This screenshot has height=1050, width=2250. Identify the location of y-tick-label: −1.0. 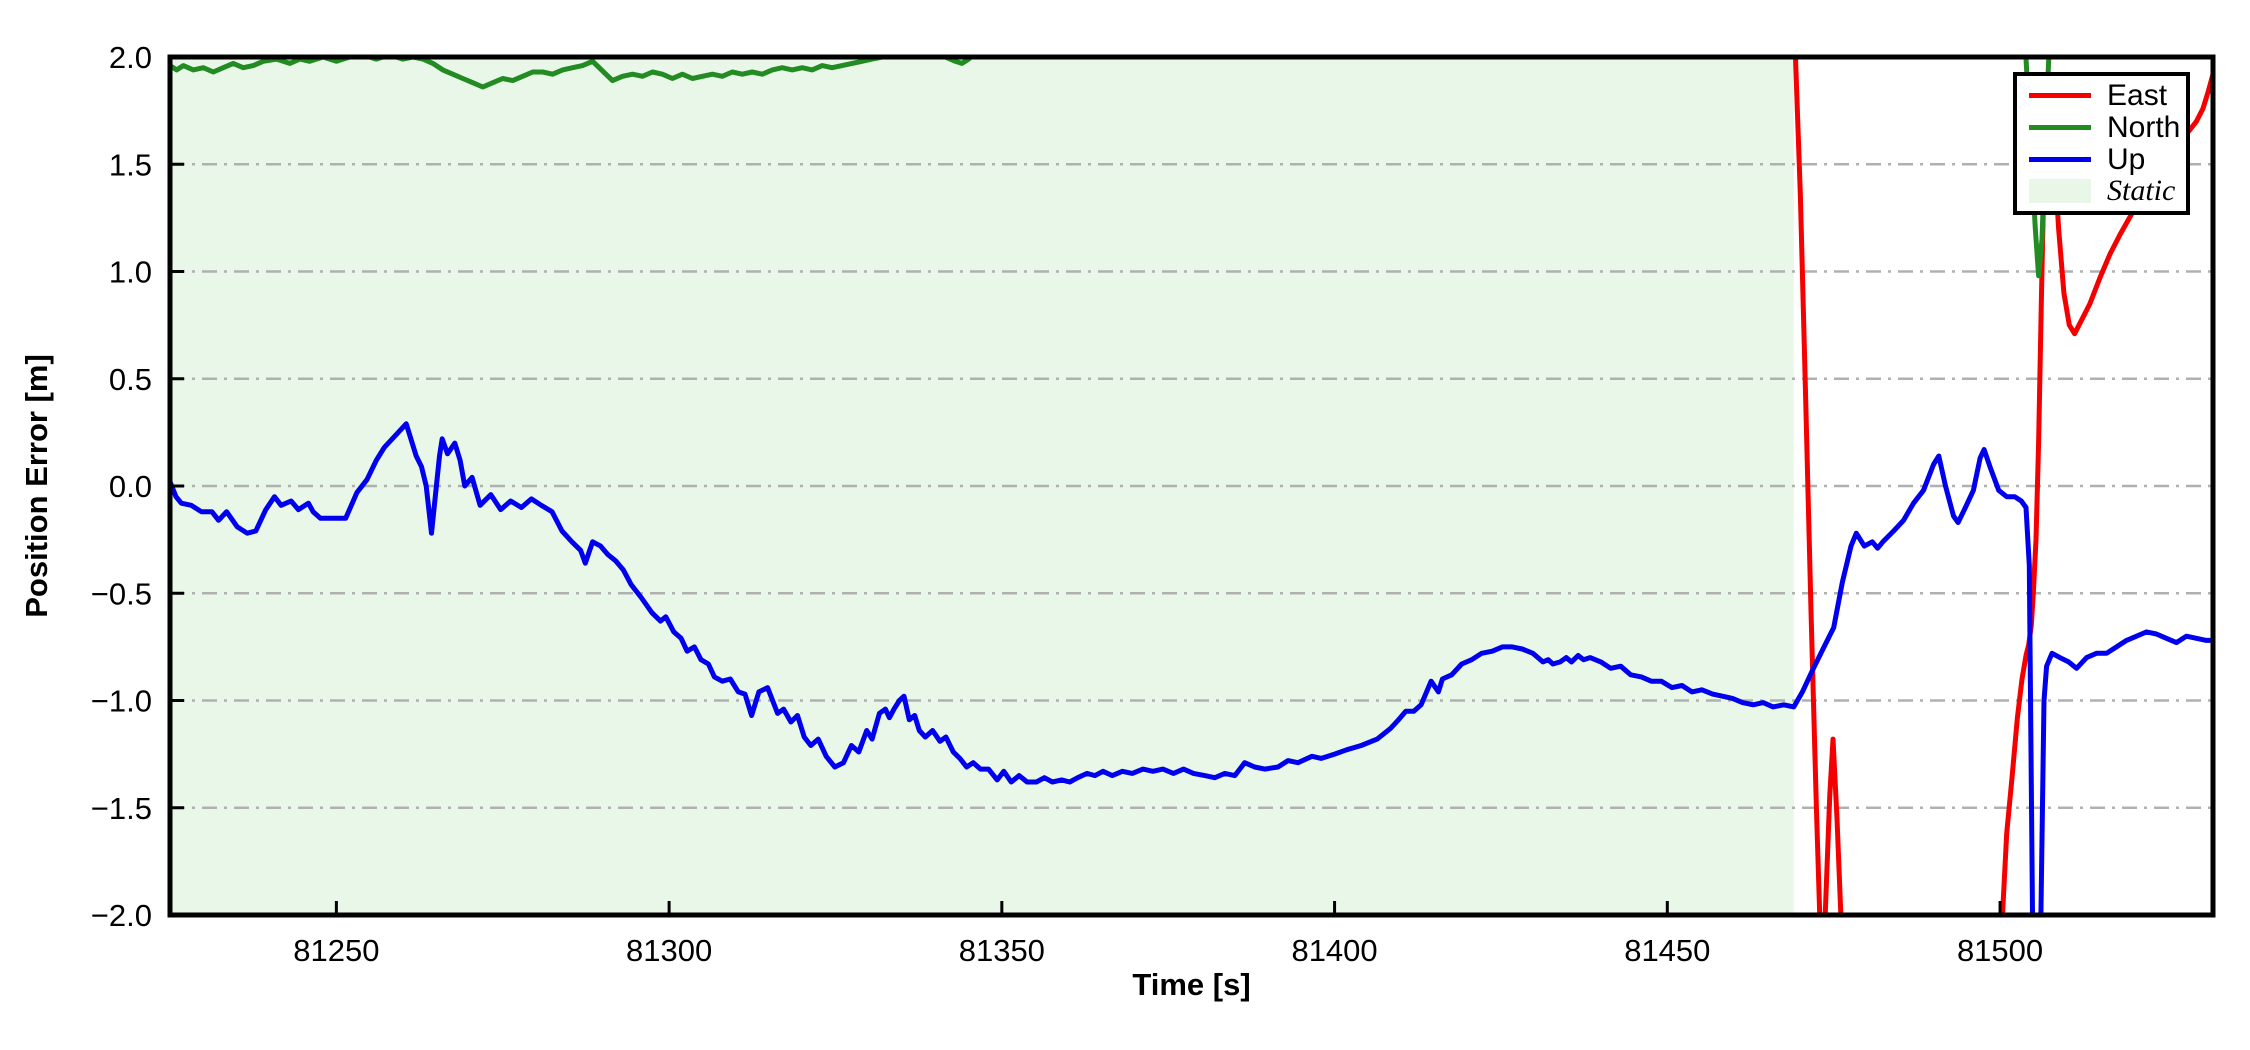
(121, 701).